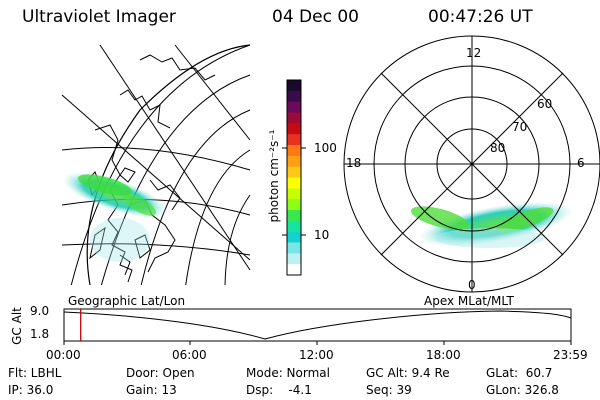  Describe the element at coordinates (545, 104) in the screenshot. I see `lat-label-60: 60` at that location.